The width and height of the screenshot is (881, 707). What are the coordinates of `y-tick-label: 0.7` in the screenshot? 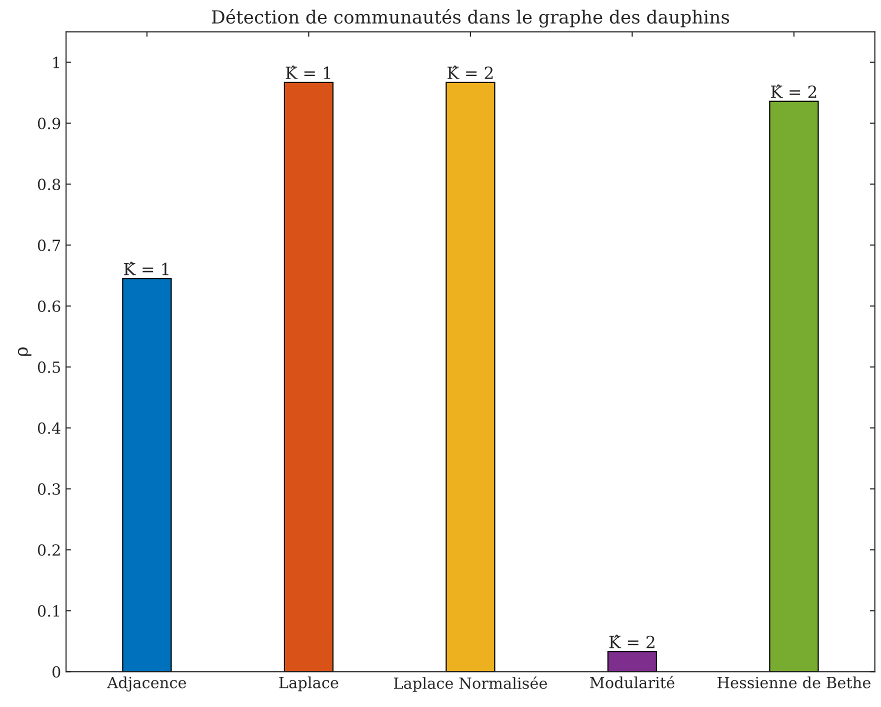 It's located at (49, 246).